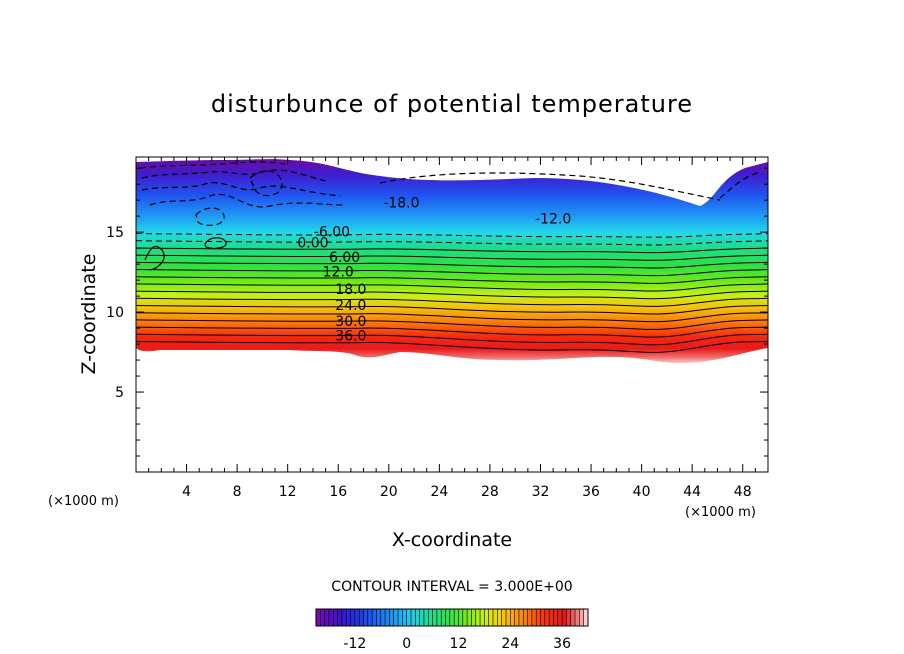 Image resolution: width=904 pixels, height=654 pixels. Describe the element at coordinates (452, 104) in the screenshot. I see `chart-title: disturbunce of potential temperature` at that location.